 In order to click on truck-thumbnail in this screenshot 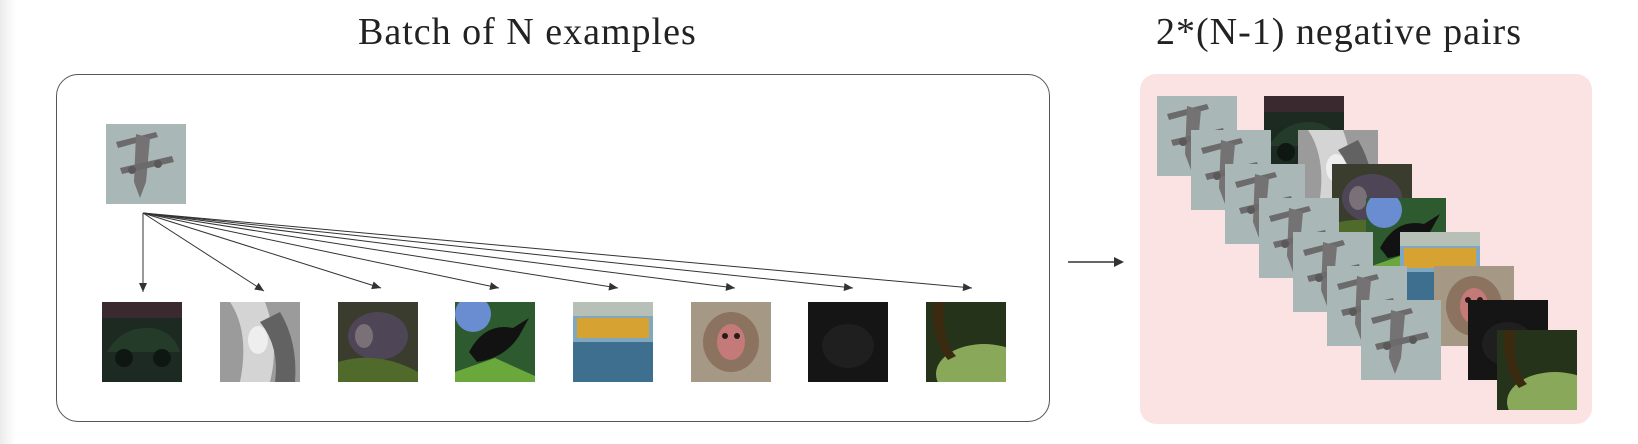, I will do `click(613, 342)`.